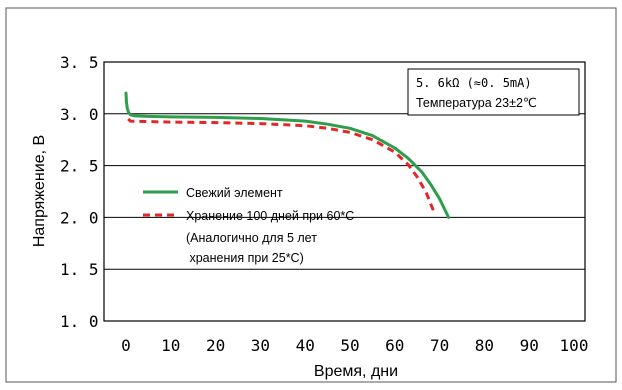 This screenshot has width=622, height=390. What do you see at coordinates (474, 83) in the screenshot?
I see `annotation-resistance: 5. 6kΩ (≈0. 5mA)` at bounding box center [474, 83].